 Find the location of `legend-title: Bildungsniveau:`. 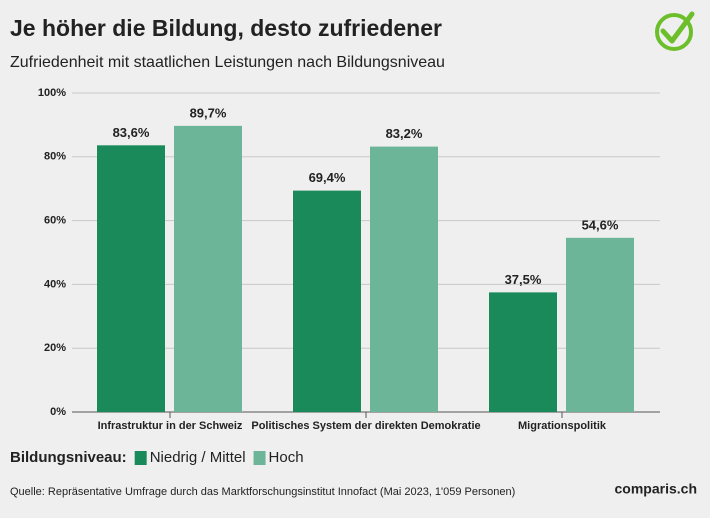

legend-title: Bildungsniveau: is located at coordinates (68, 457).